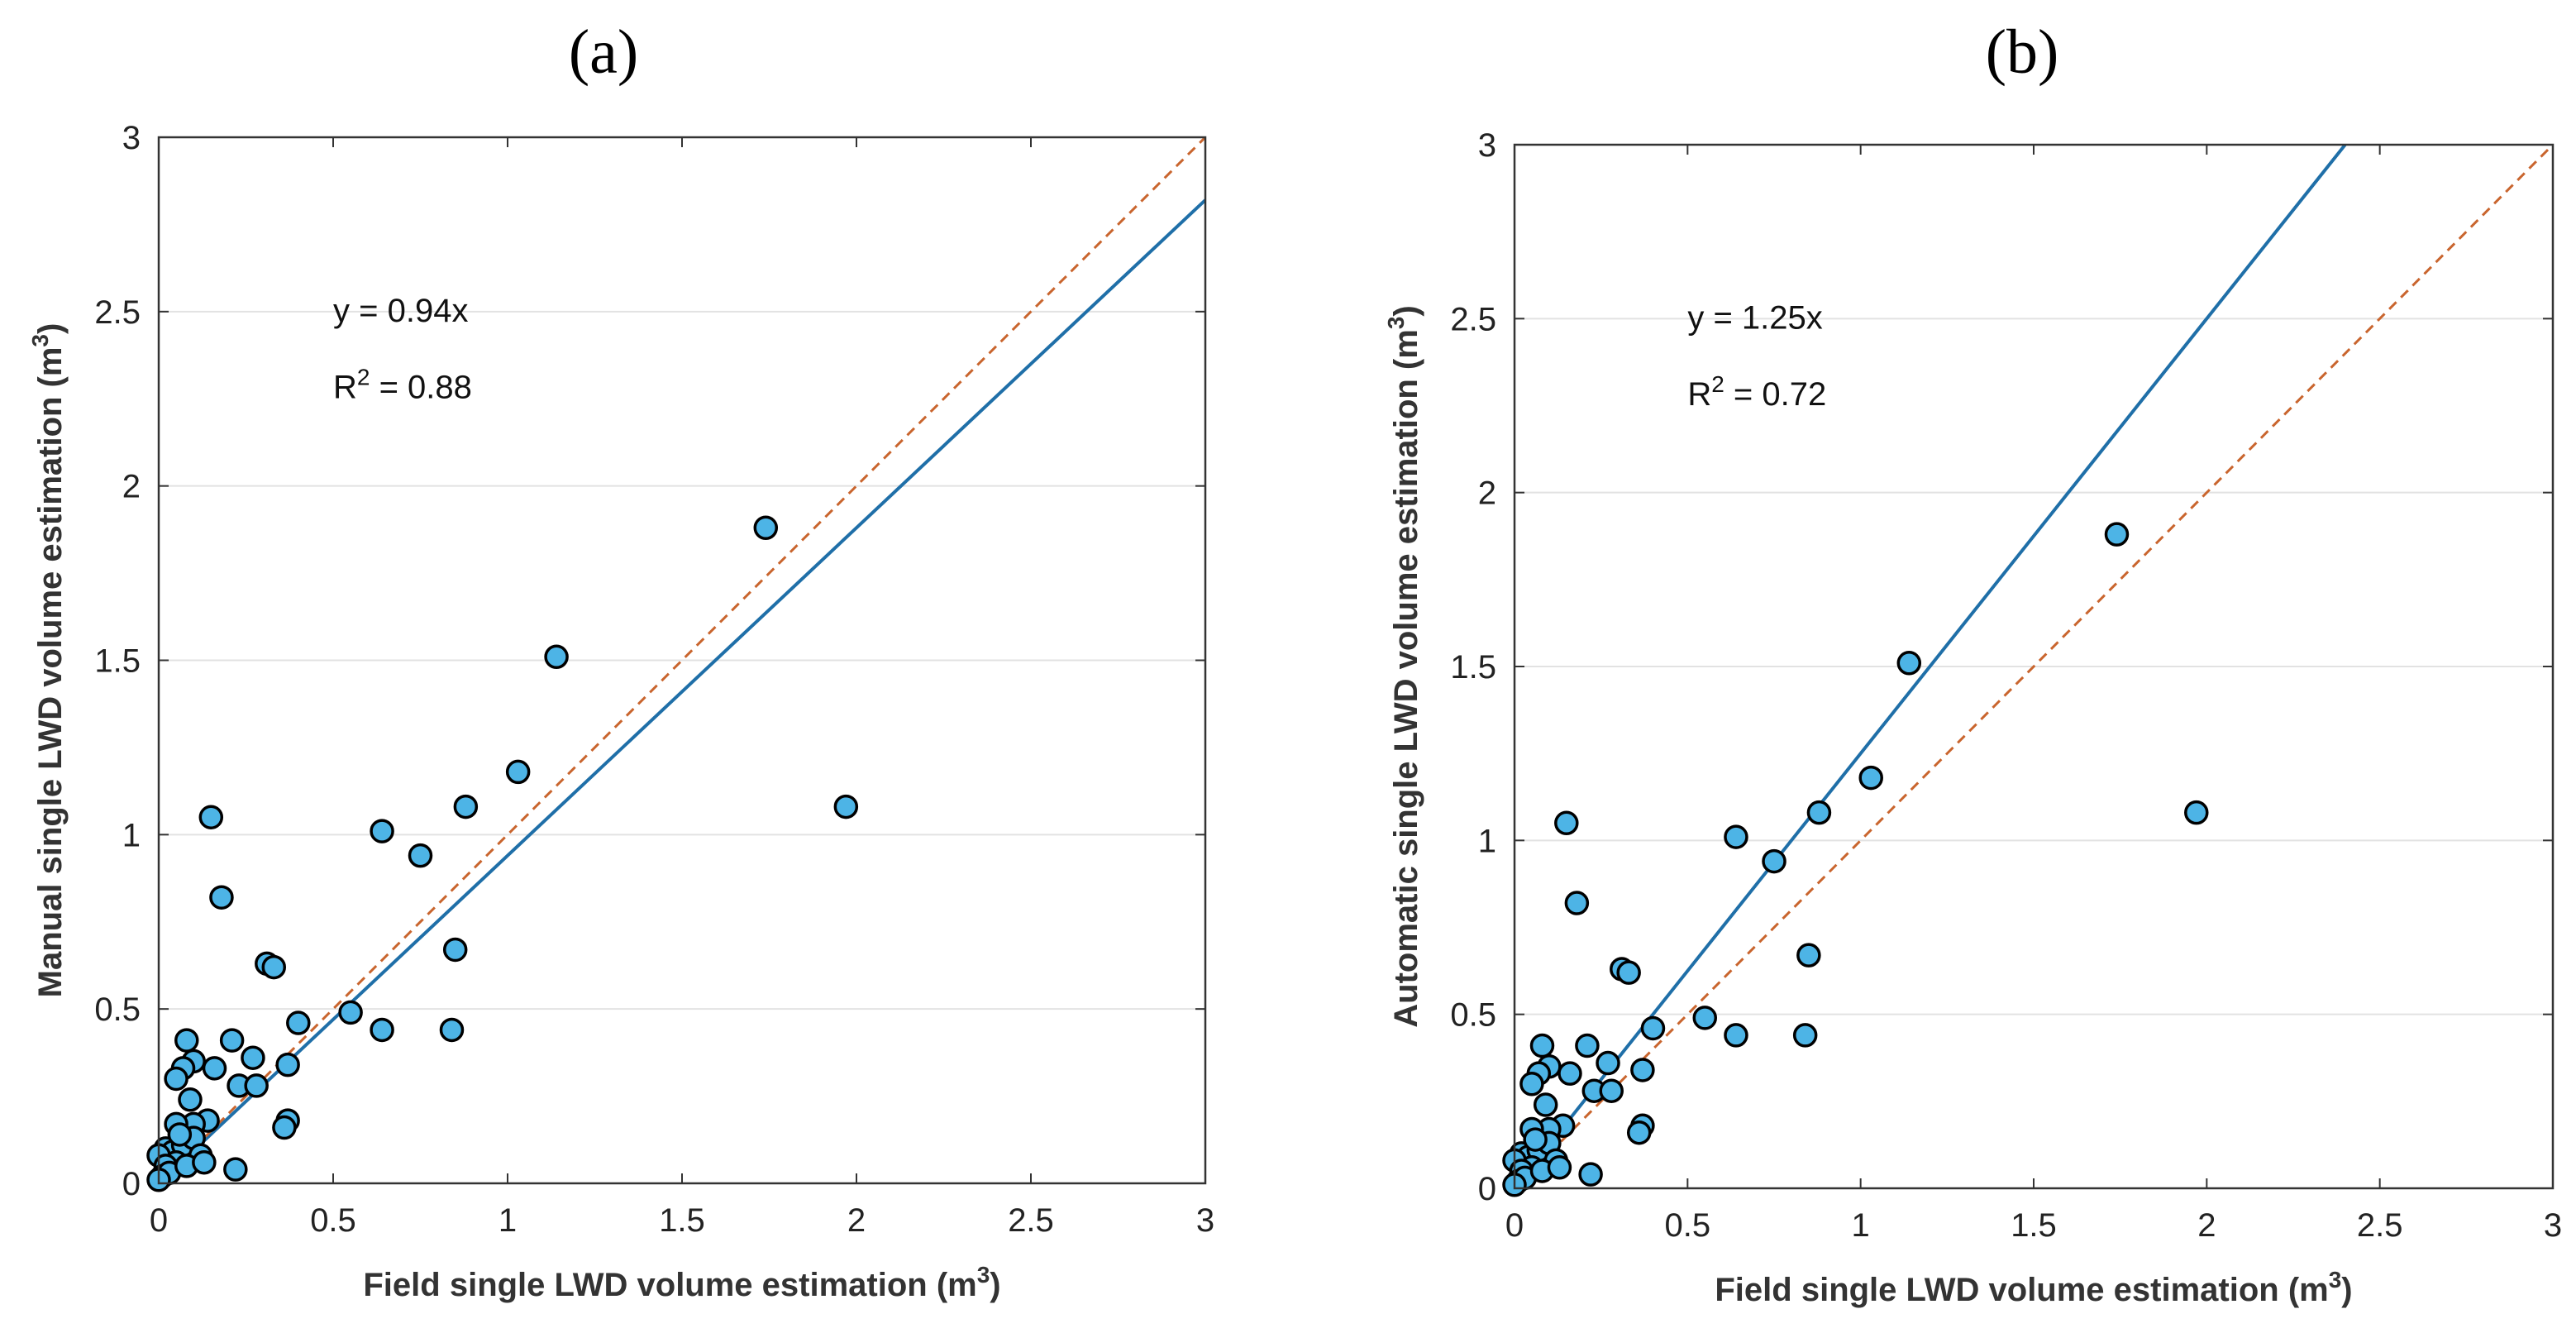 Image resolution: width=2576 pixels, height=1333 pixels. What do you see at coordinates (1514, 1225) in the screenshot?
I see `x-tick-label-b-0: 0` at bounding box center [1514, 1225].